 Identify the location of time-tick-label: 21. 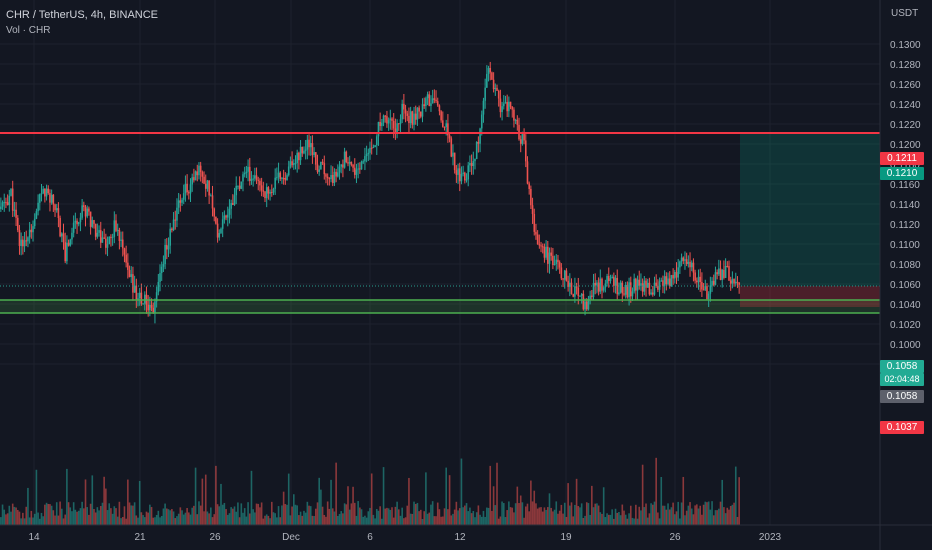
(140, 537).